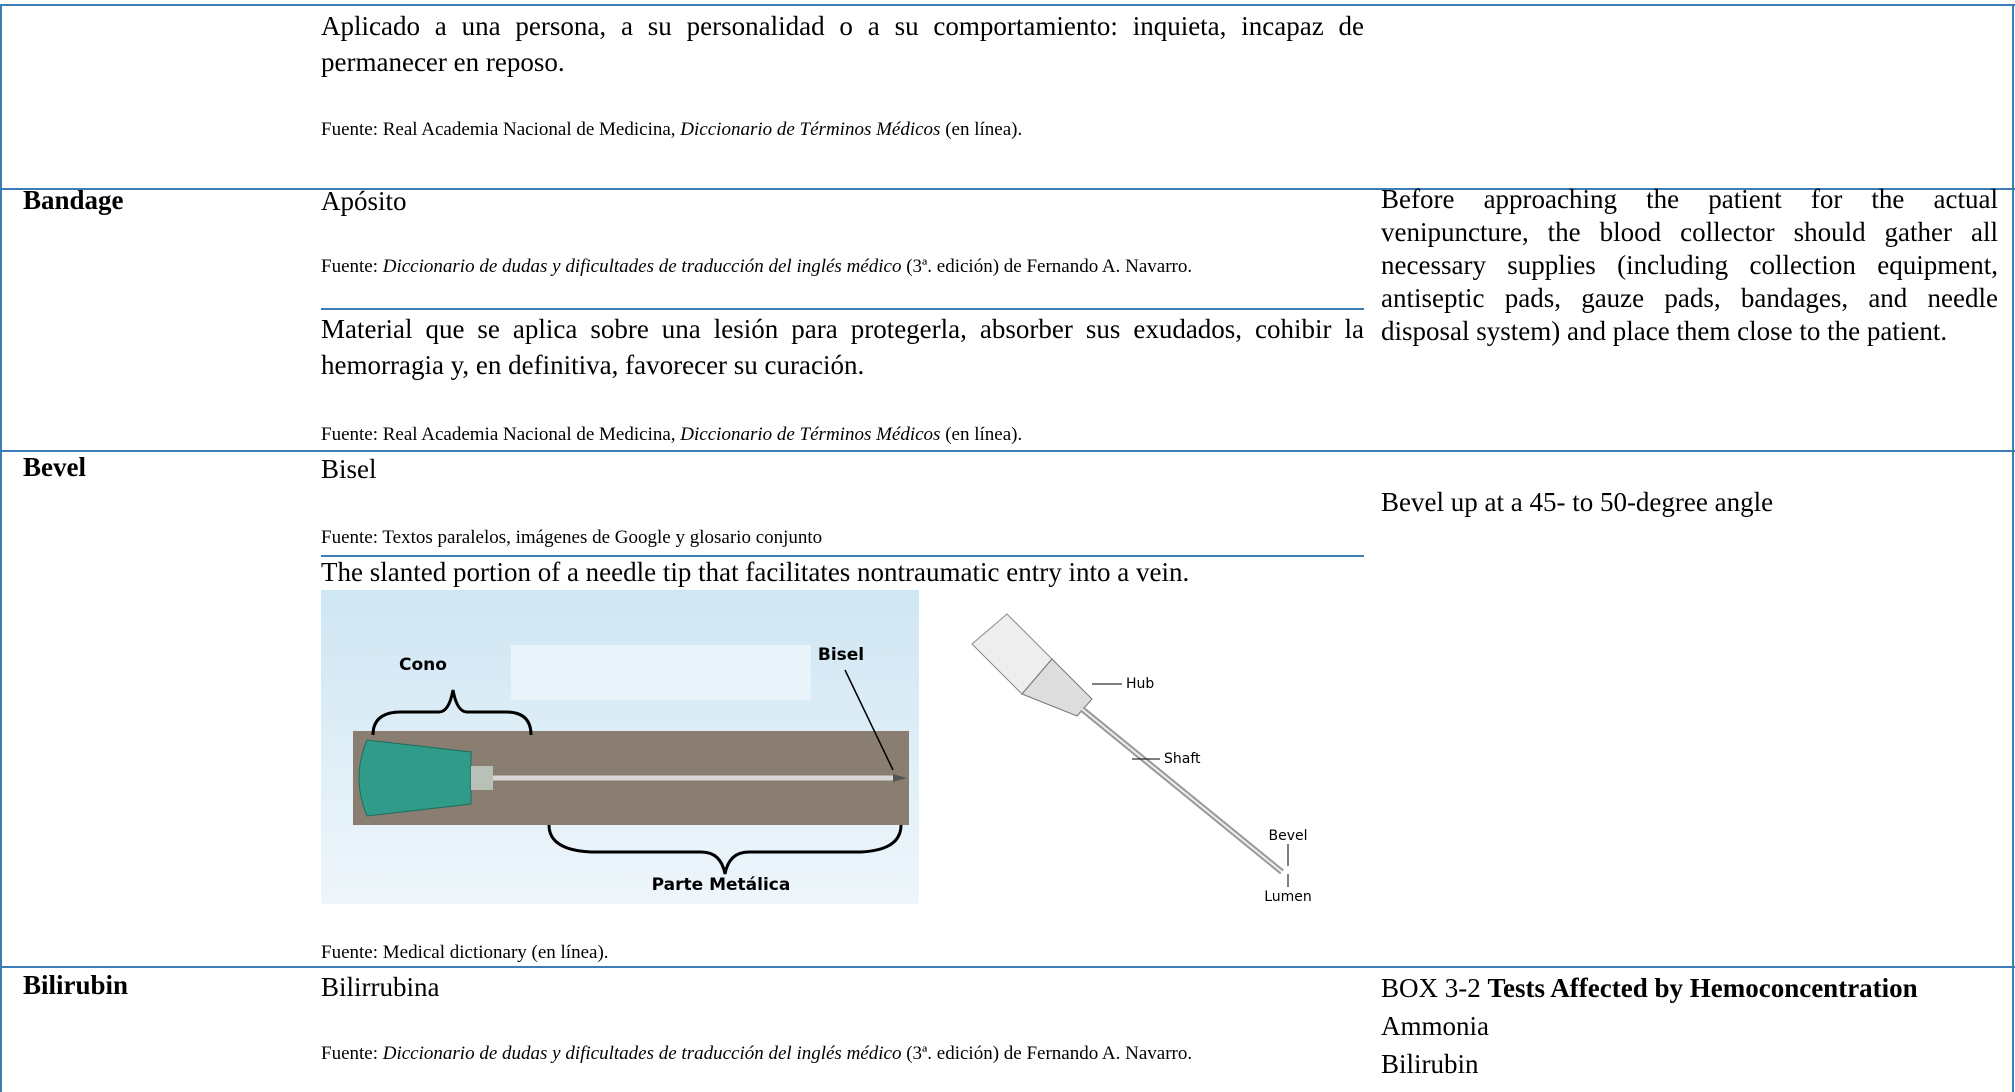 The height and width of the screenshot is (1092, 2015). Describe the element at coordinates (423, 665) in the screenshot. I see `label: Cono` at that location.